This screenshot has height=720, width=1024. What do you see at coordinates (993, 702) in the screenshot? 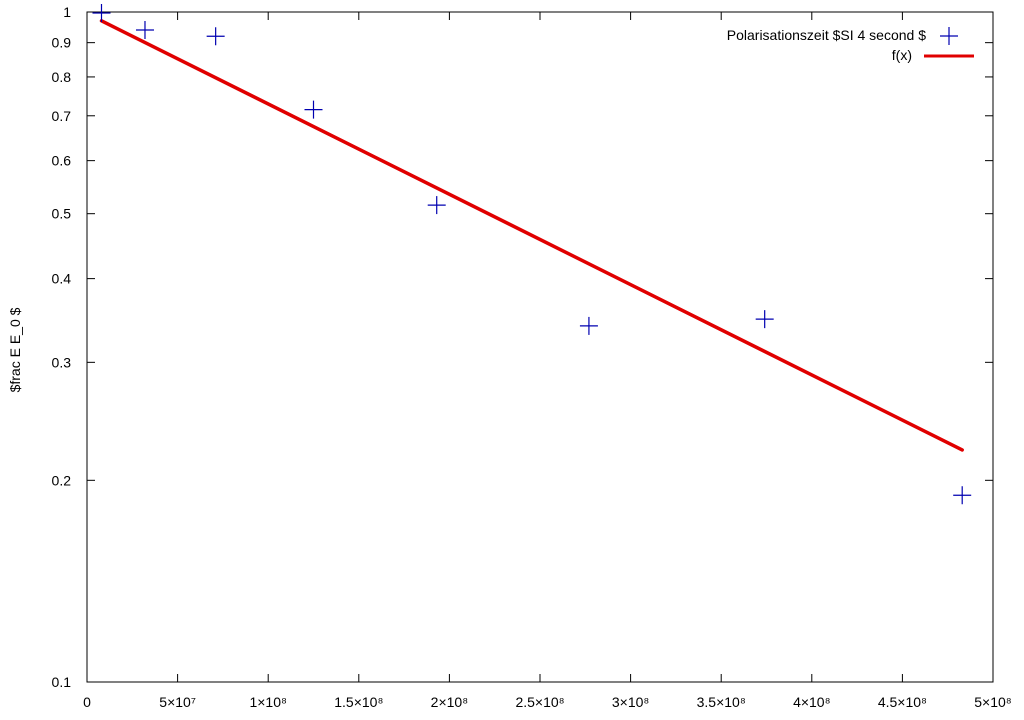
I see `x-tick-label: 5×10⁸` at bounding box center [993, 702].